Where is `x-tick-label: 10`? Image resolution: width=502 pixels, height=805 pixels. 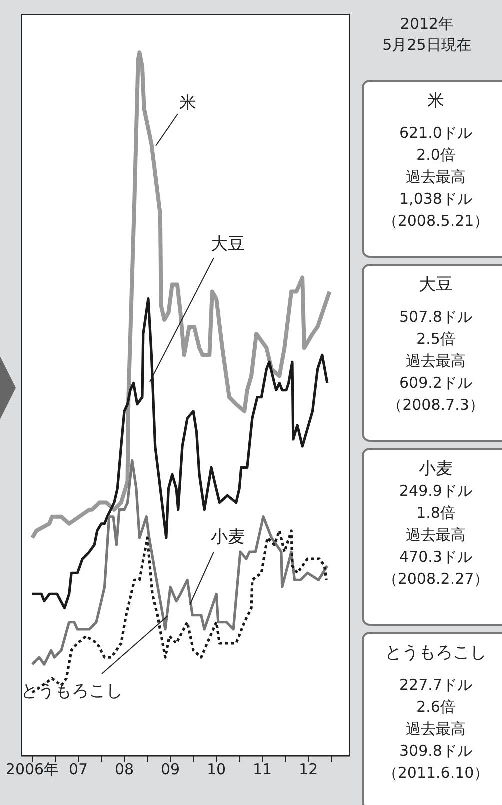 x-tick-label: 10 is located at coordinates (216, 769).